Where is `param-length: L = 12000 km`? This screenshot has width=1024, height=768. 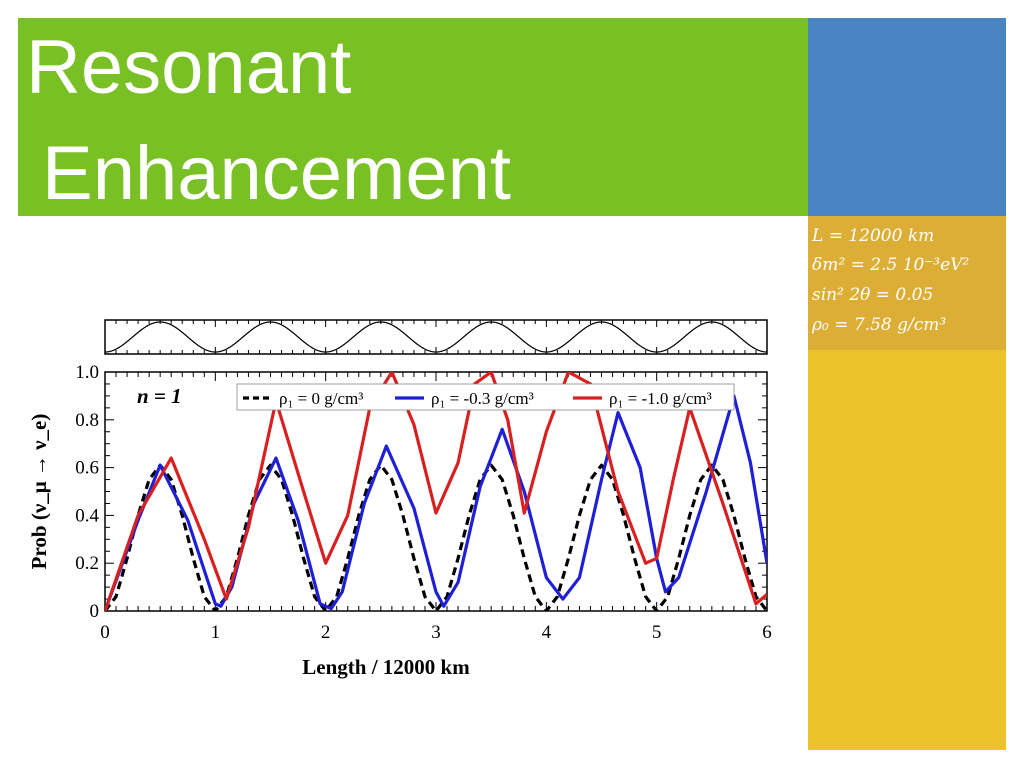 param-length: L = 12000 km is located at coordinates (873, 236).